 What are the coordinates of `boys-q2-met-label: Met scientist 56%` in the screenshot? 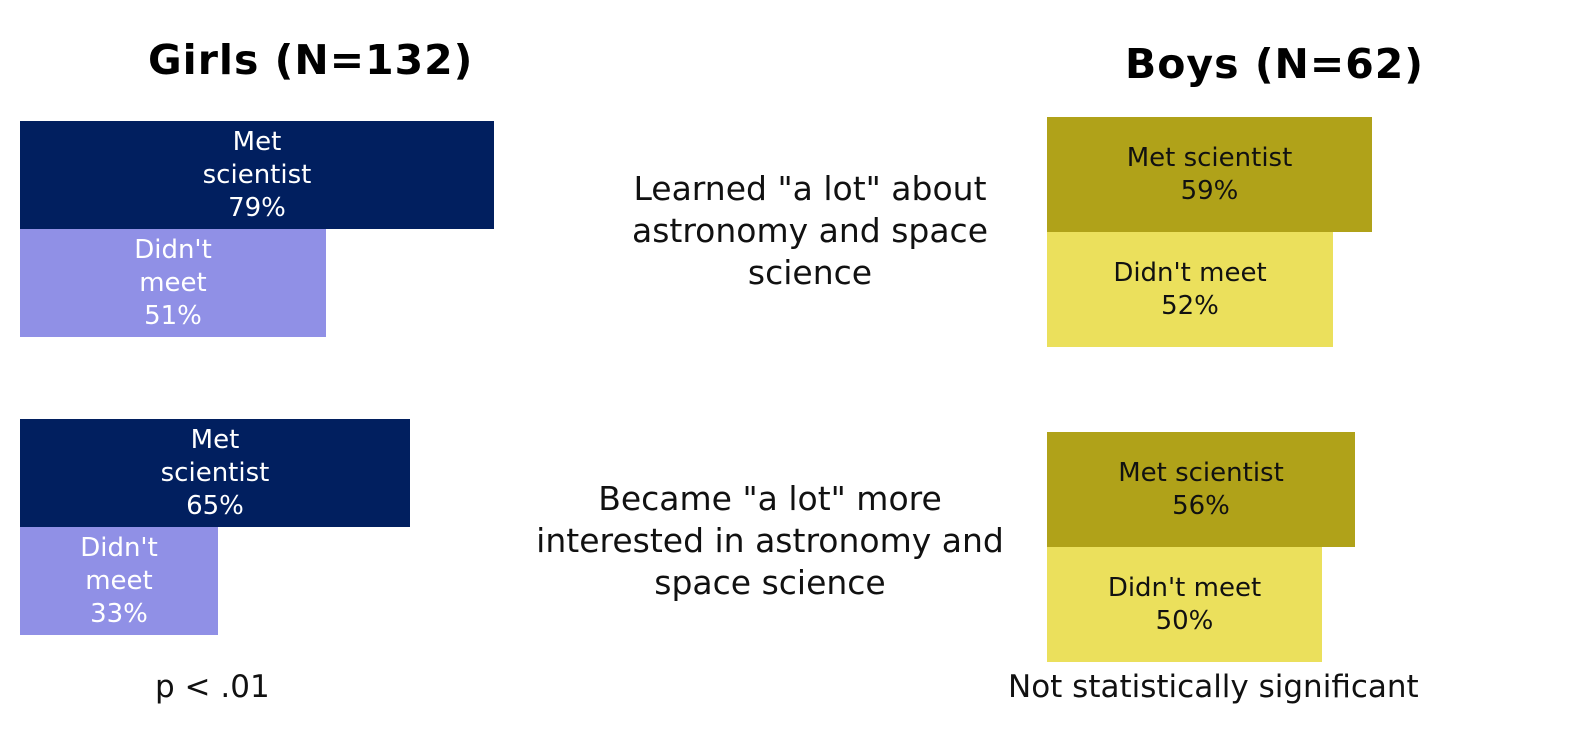 It's located at (1201, 489).